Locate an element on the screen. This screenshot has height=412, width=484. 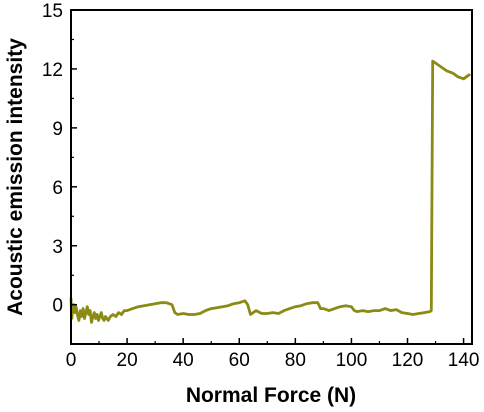
y-tick-label: 0 is located at coordinates (57, 306).